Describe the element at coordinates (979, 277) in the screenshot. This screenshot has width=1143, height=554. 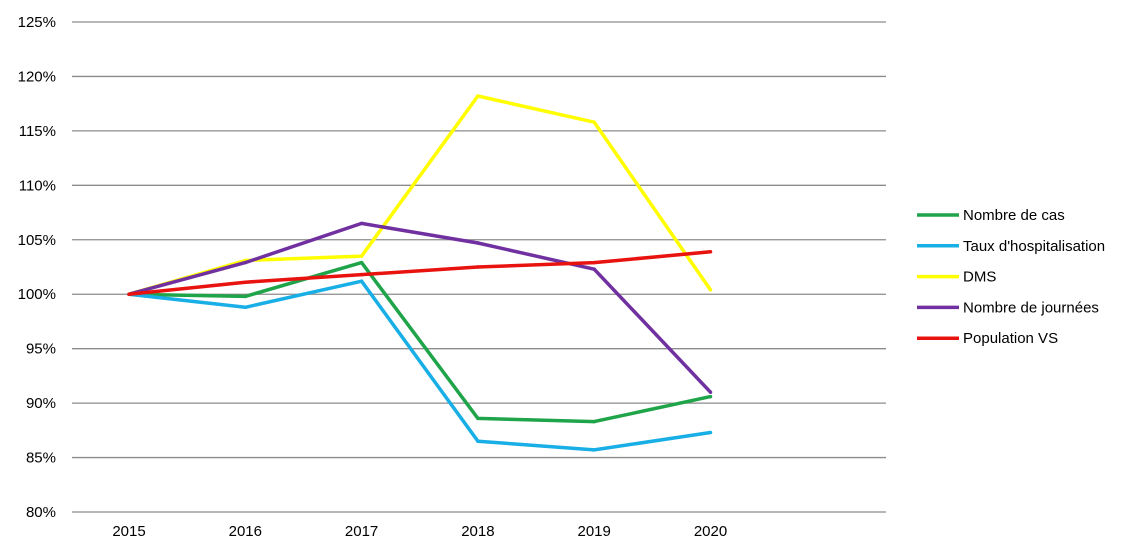
I see `legend-label: DMS` at that location.